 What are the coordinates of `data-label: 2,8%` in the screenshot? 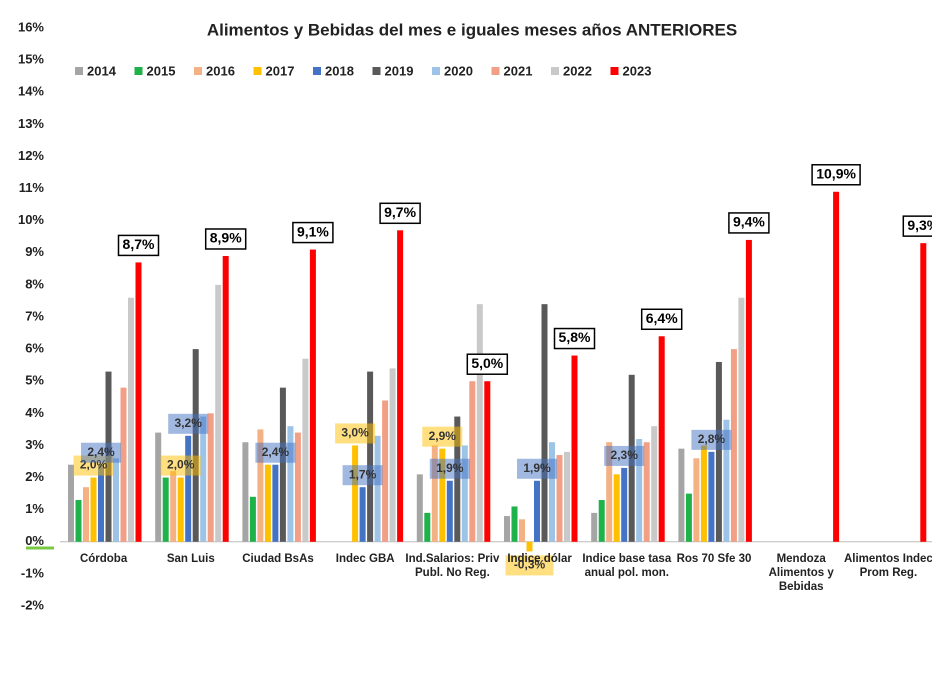 It's located at (712, 439).